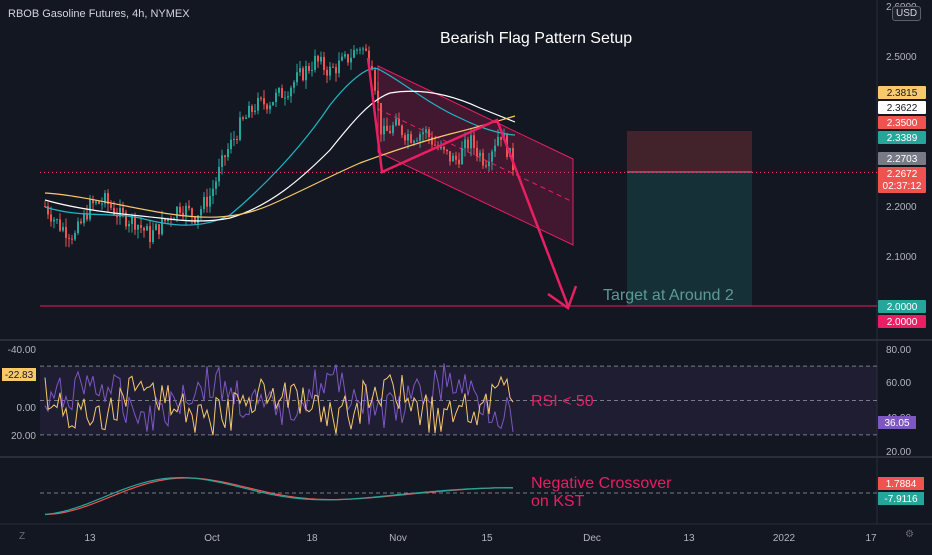  What do you see at coordinates (562, 297) in the screenshot?
I see `arrow-head` at bounding box center [562, 297].